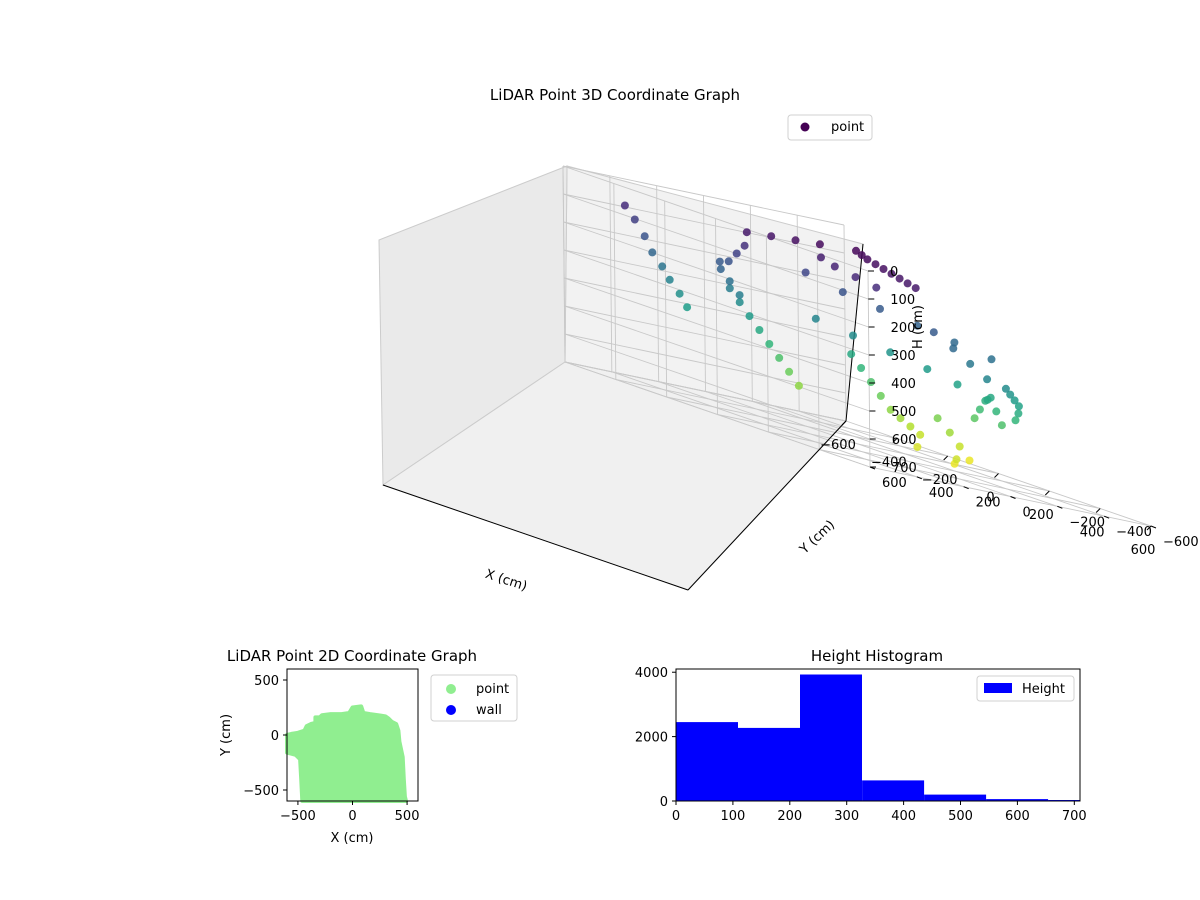 The image size is (1200, 900). What do you see at coordinates (1027, 513) in the screenshot?
I see `y-tick-label: 0` at bounding box center [1027, 513].